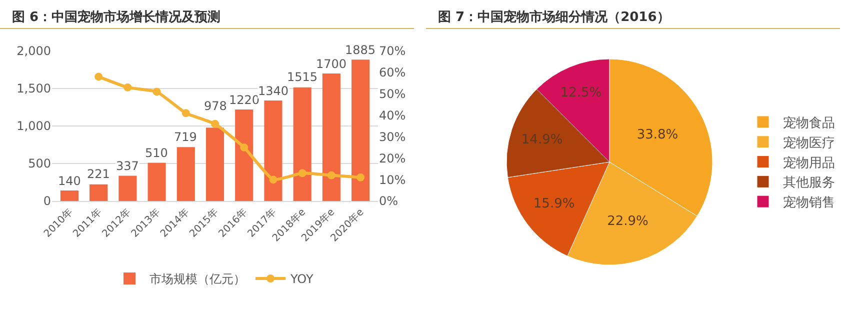 The image size is (853, 309). What do you see at coordinates (69, 181) in the screenshot?
I see `data-label: 140` at bounding box center [69, 181].